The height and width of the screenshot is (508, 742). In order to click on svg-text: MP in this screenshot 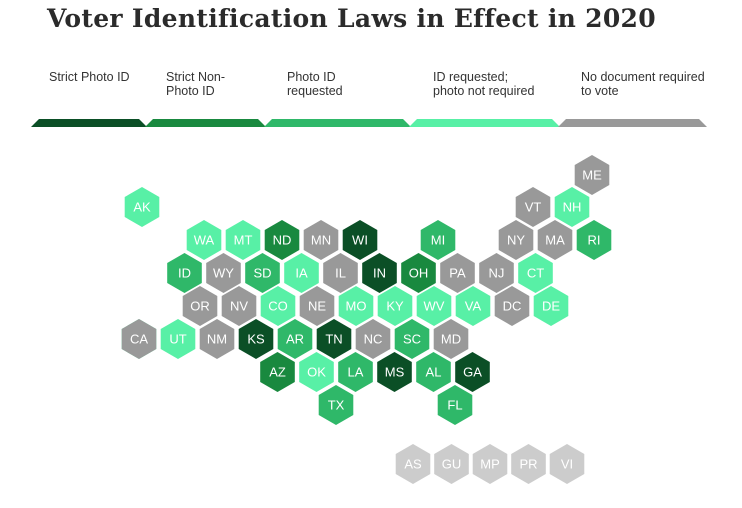, I will do `click(490, 464)`.